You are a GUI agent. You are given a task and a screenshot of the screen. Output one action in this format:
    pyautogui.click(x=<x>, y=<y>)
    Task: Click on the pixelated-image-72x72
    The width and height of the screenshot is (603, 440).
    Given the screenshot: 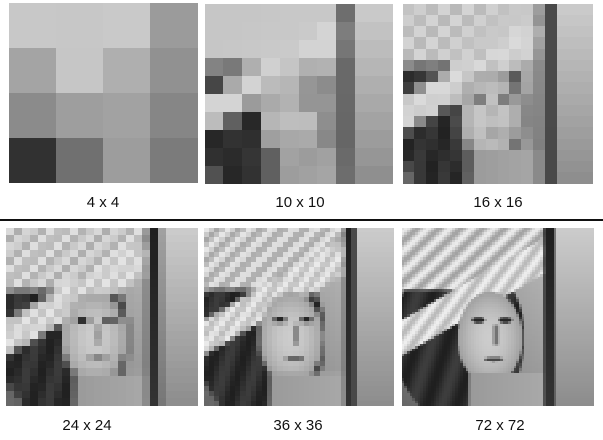 What is the action you would take?
    pyautogui.click(x=498, y=317)
    